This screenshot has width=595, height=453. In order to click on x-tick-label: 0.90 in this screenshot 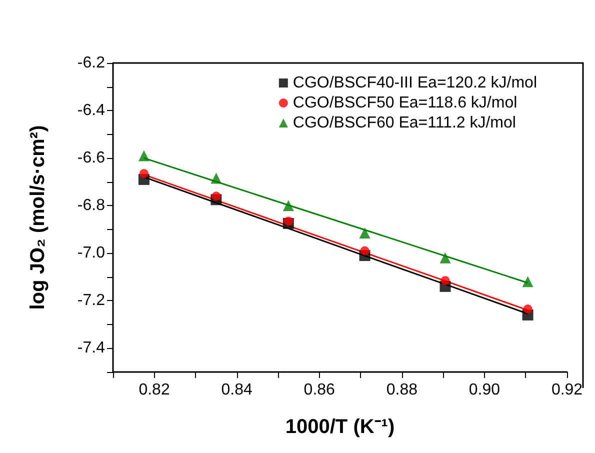, I will do `click(484, 390)`.